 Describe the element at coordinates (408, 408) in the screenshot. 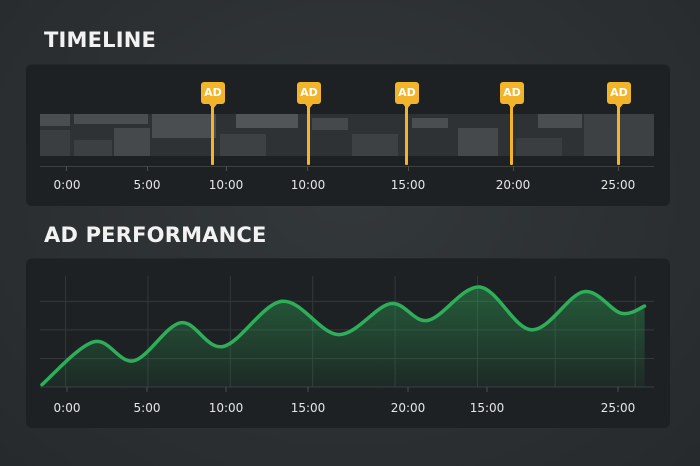

I see `chart-tick-label: 20:00` at that location.